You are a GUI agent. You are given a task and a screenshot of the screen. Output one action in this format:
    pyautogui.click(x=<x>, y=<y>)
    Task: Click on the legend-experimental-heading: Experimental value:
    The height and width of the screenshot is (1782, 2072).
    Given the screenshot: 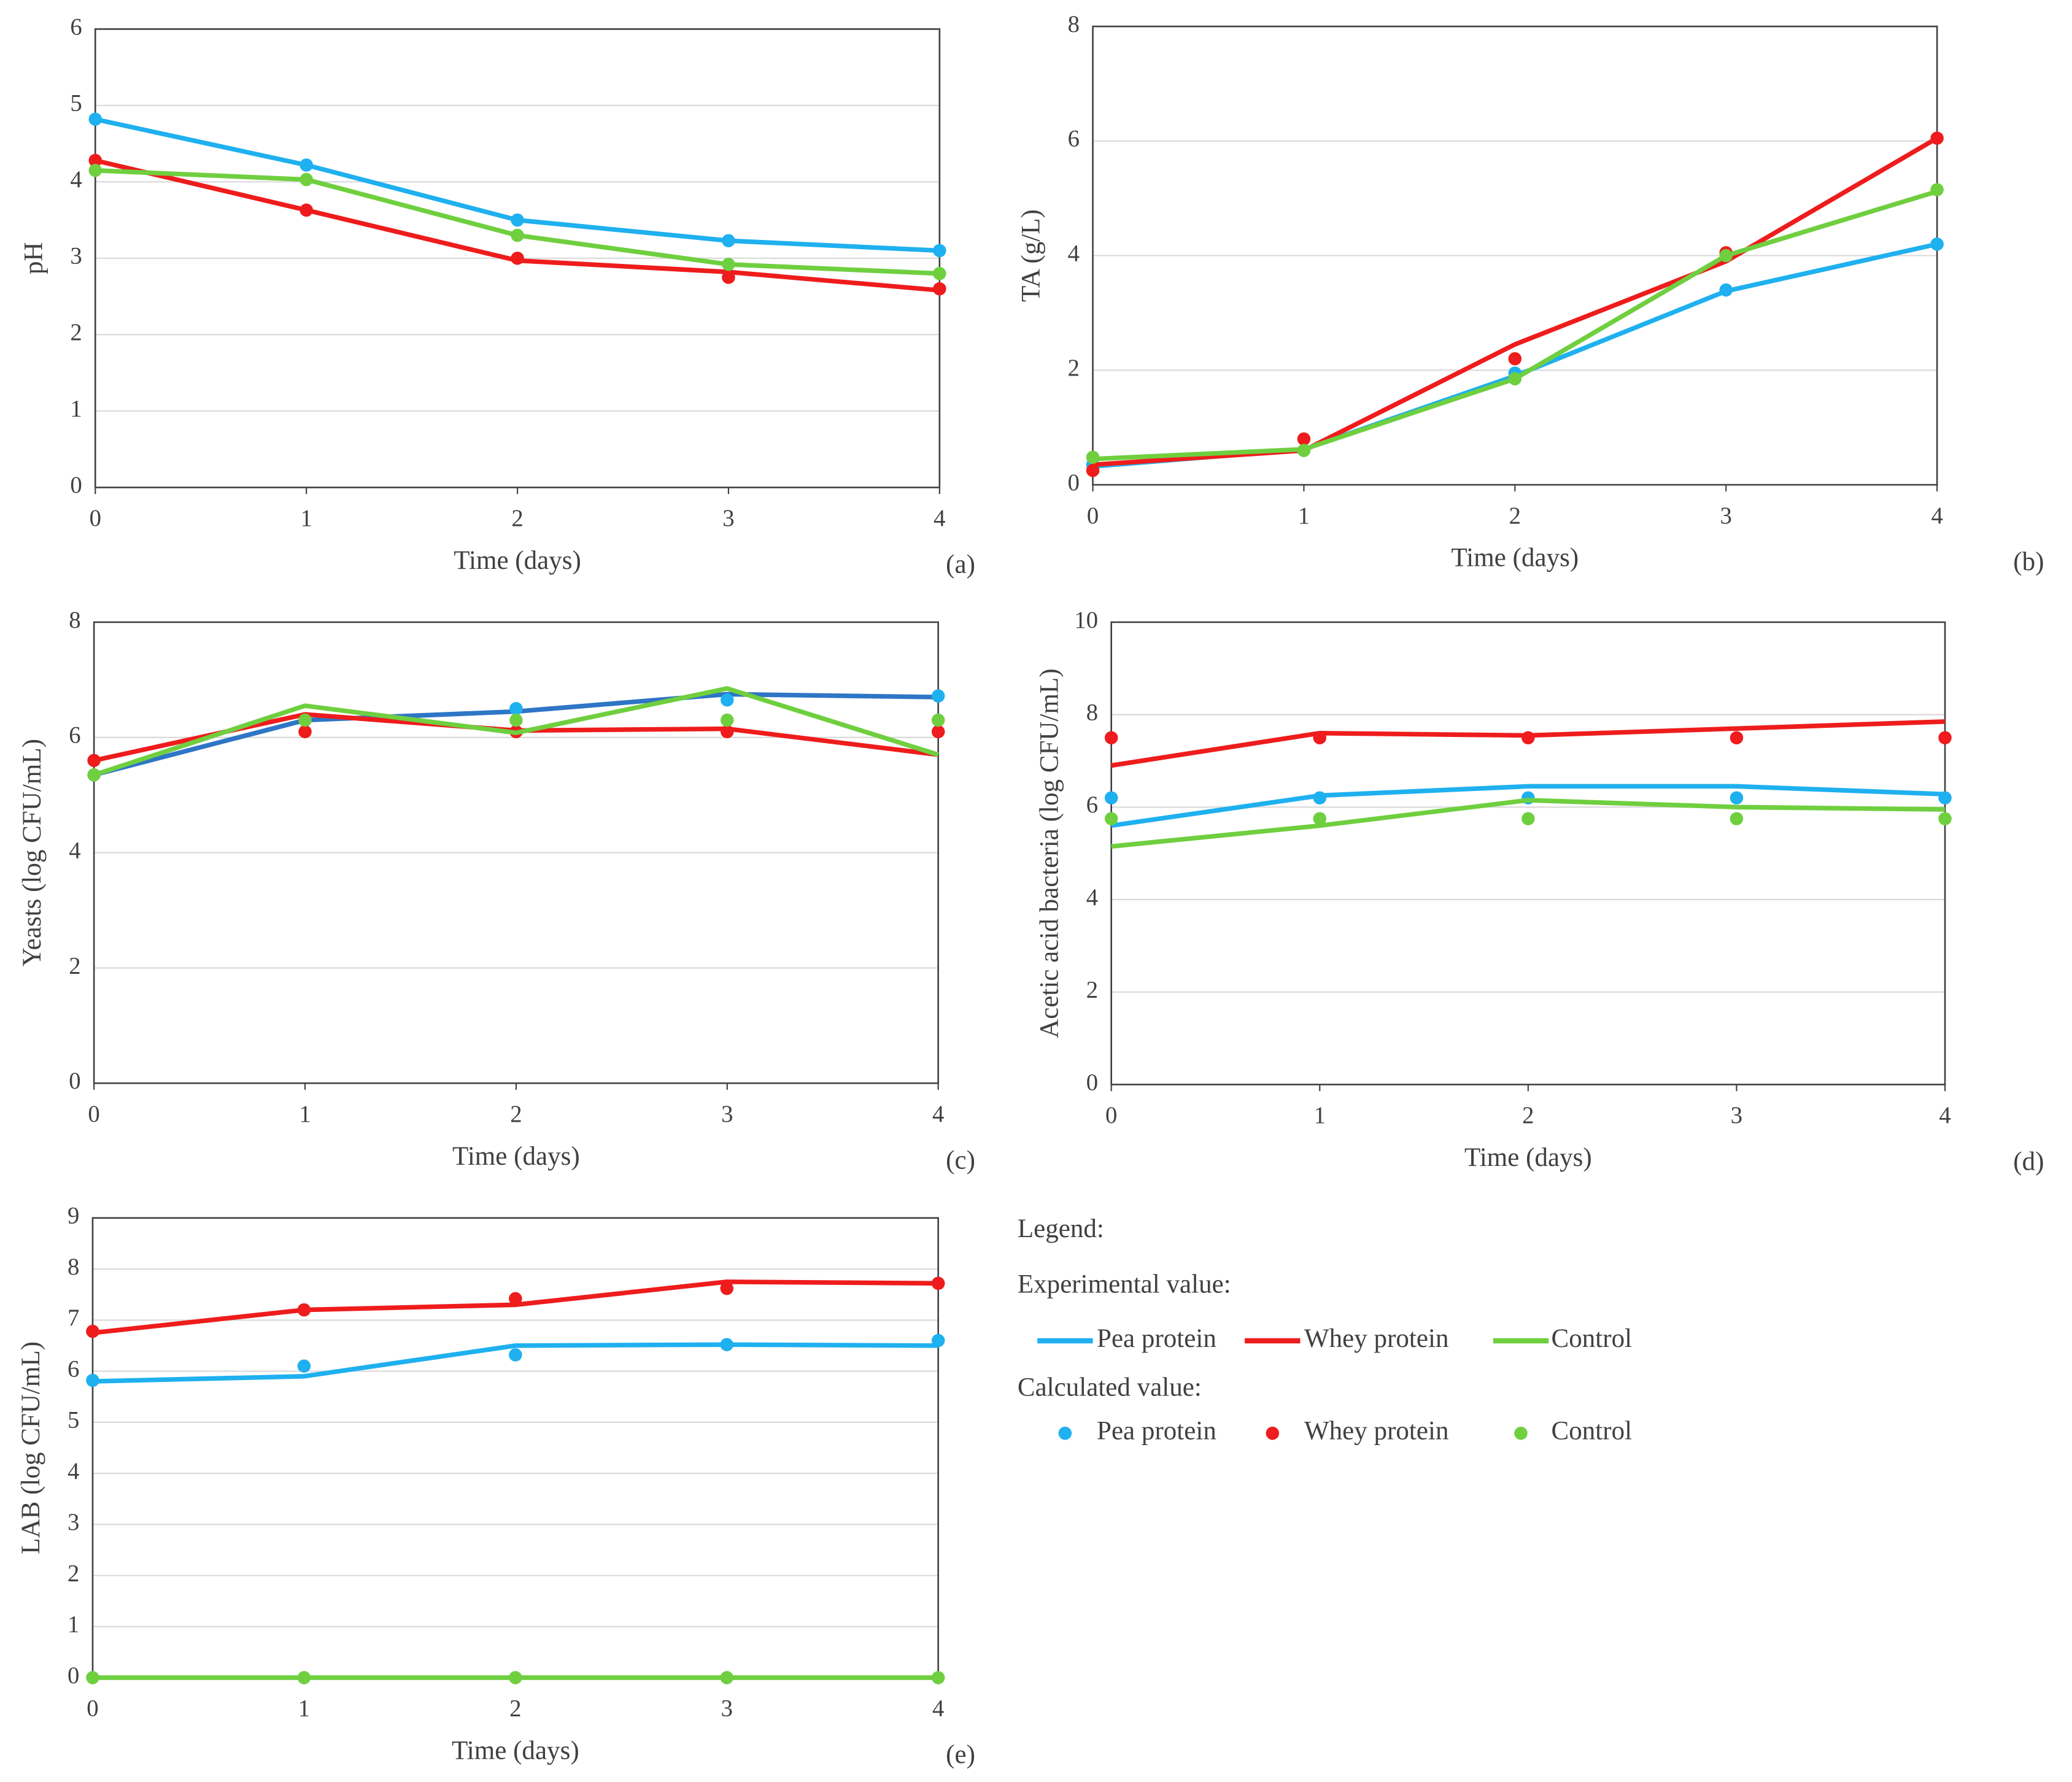 What is the action you would take?
    pyautogui.click(x=1124, y=1284)
    